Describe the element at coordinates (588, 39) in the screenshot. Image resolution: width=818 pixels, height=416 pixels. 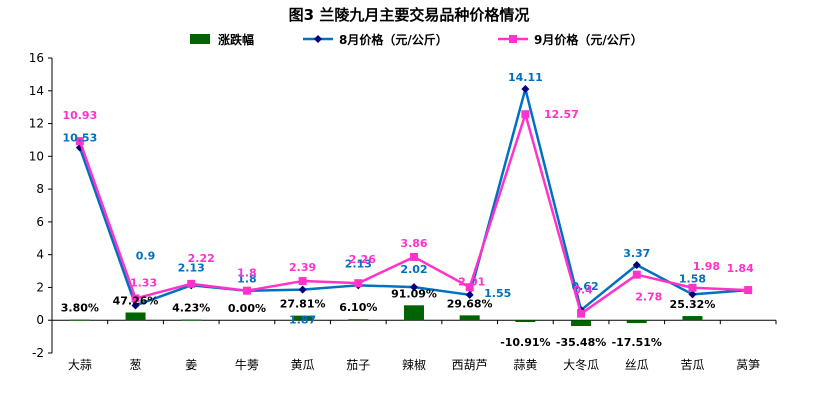
I see `legend-label-sep: 9月价格（元/公斤）` at that location.